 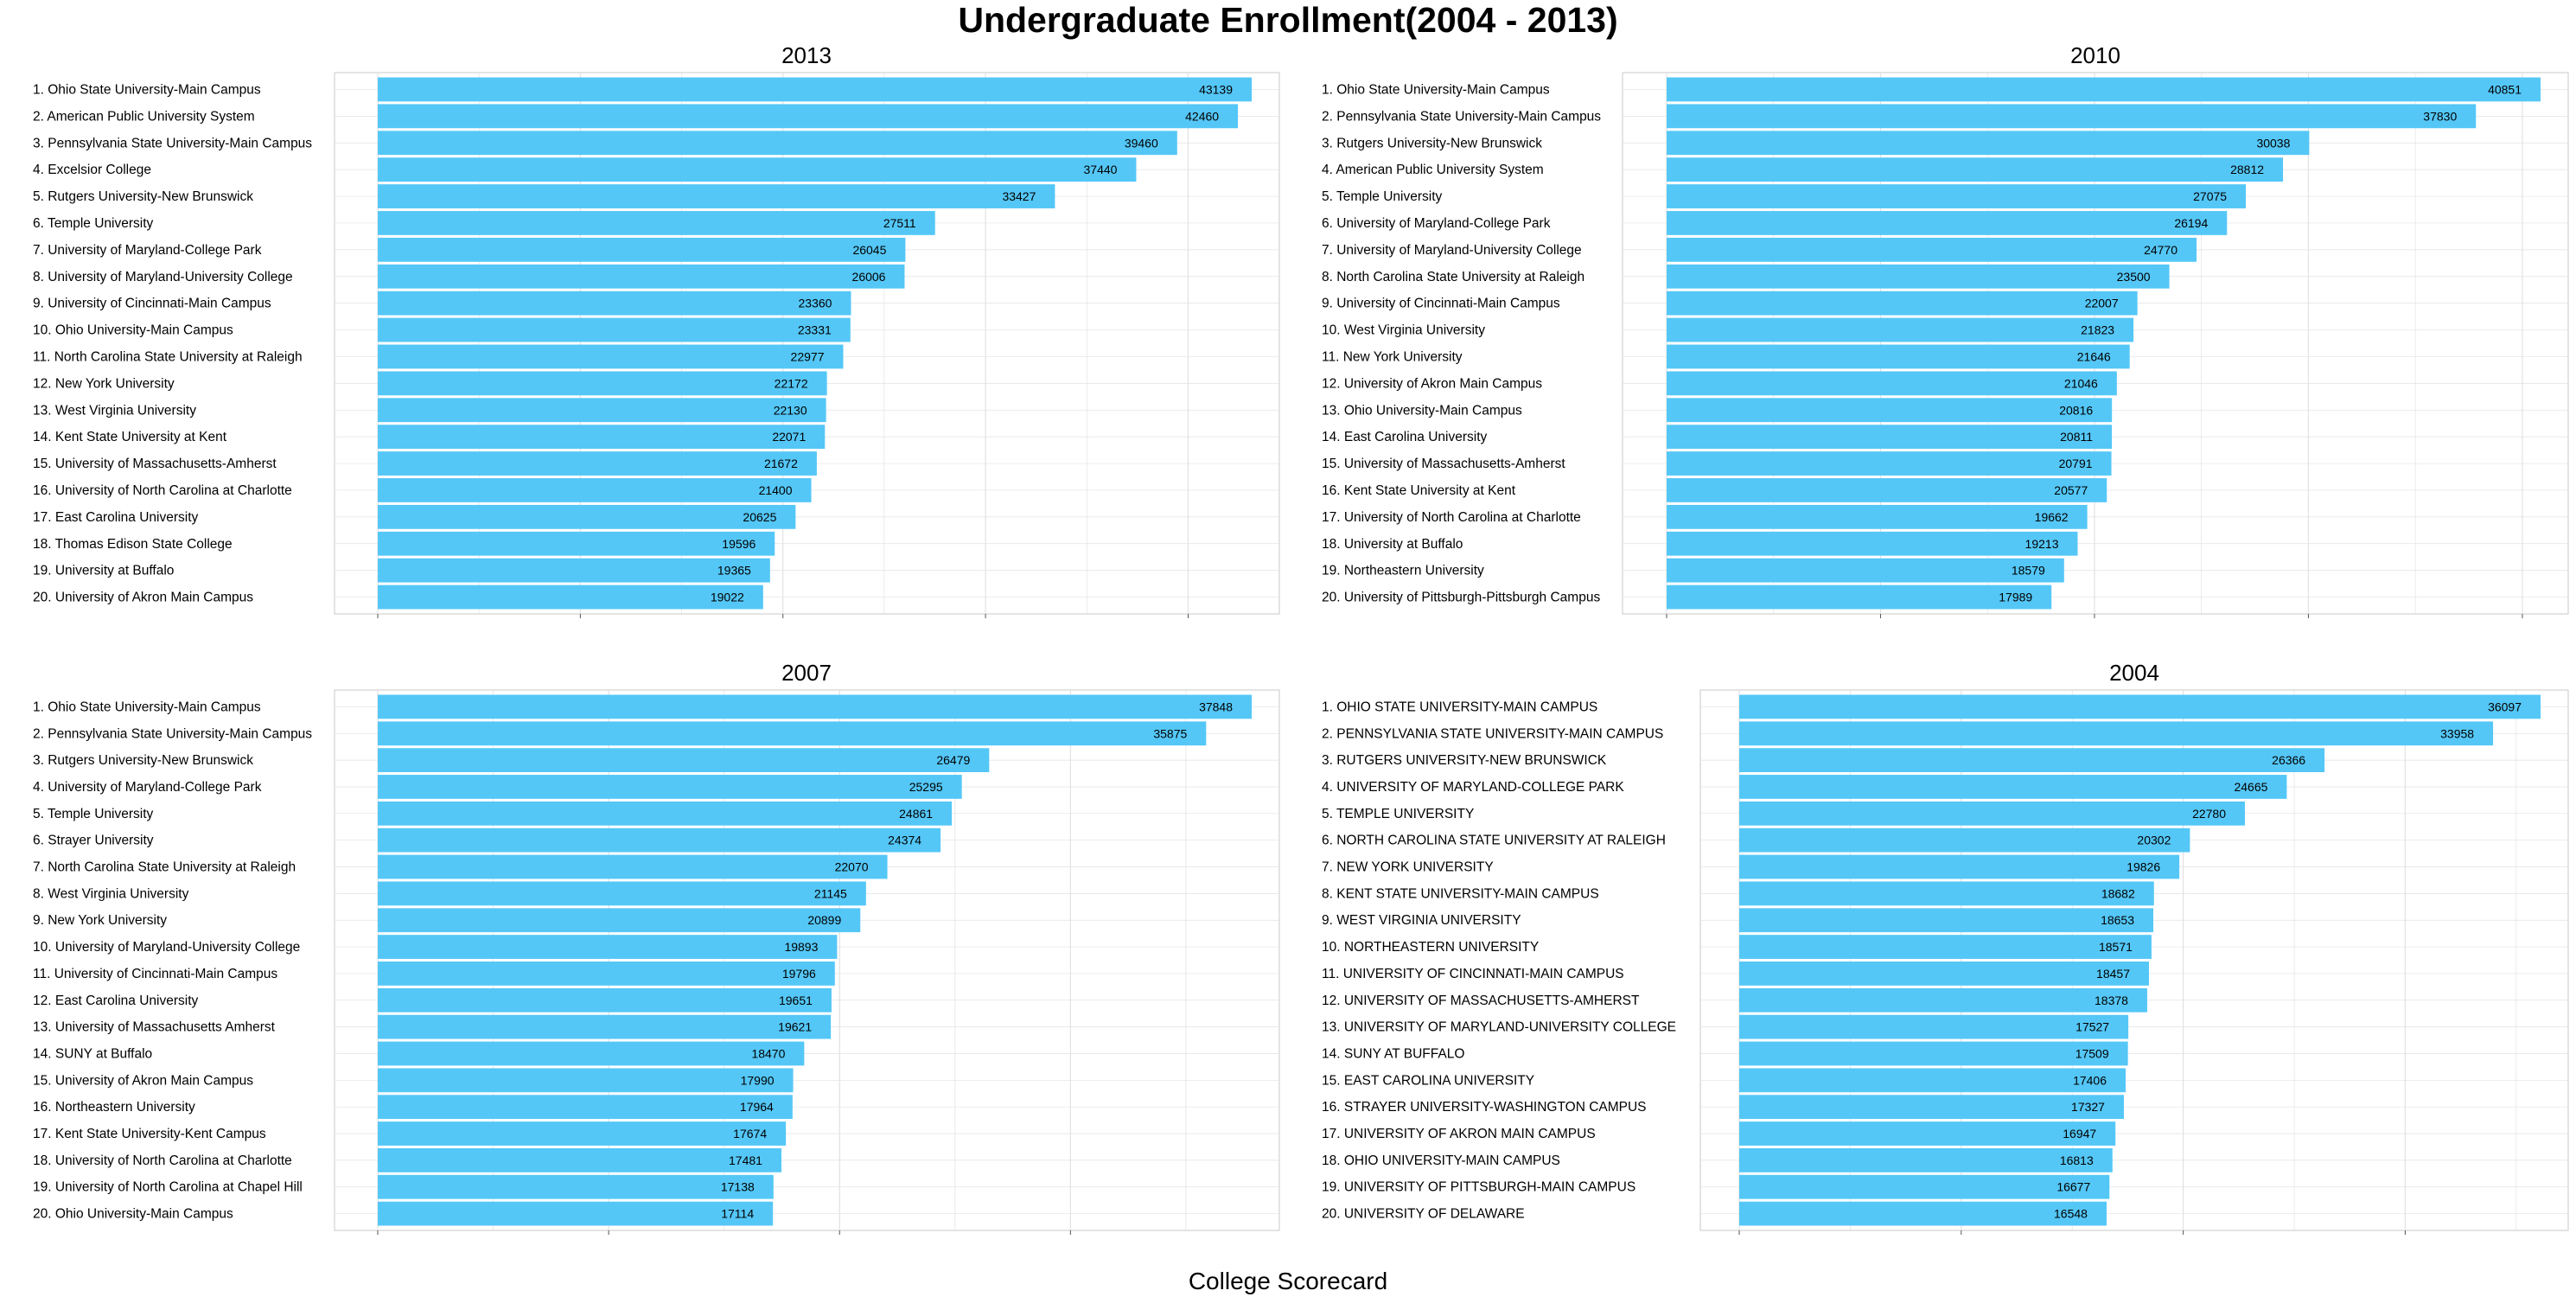 I want to click on category-label: 13. University of Massachusetts Amherst, so click(x=154, y=1028).